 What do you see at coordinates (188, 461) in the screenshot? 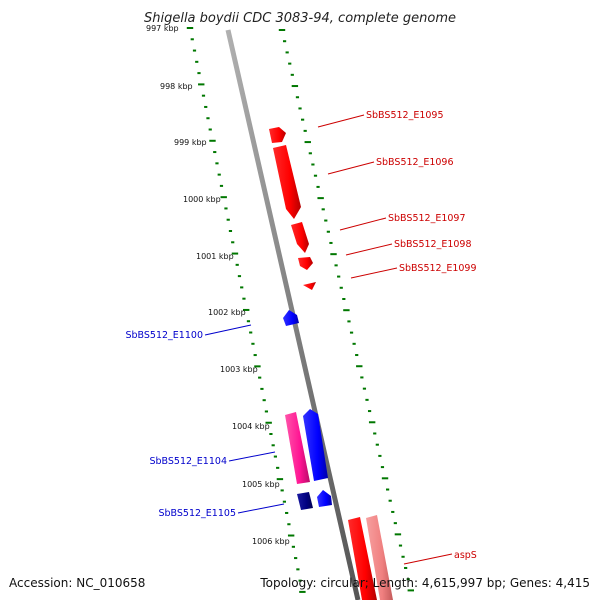
I see `gene-label: SbBS512_E1104` at bounding box center [188, 461].